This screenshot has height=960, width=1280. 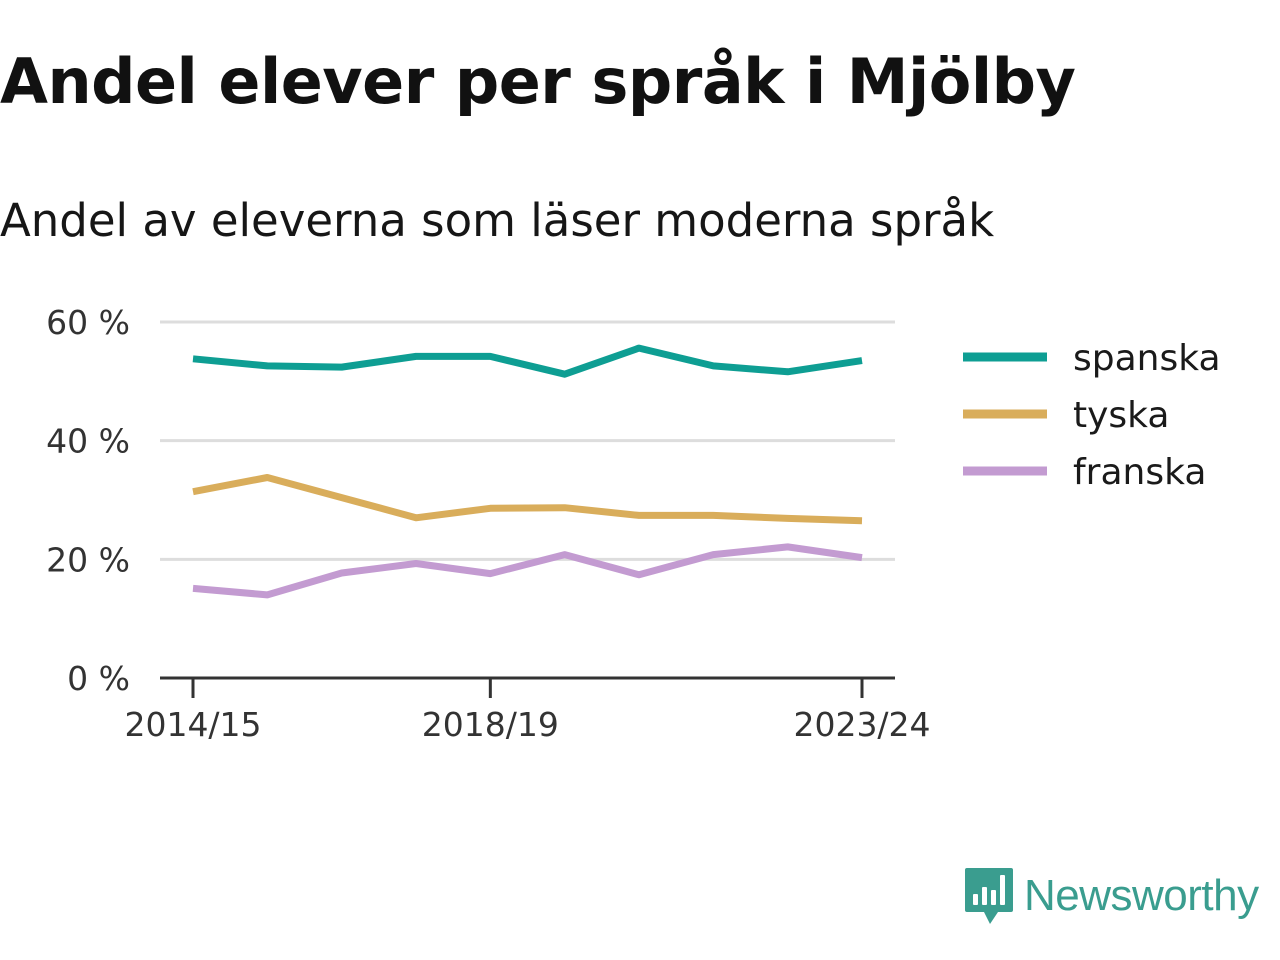 What do you see at coordinates (527, 571) in the screenshot?
I see `series-line-franska` at bounding box center [527, 571].